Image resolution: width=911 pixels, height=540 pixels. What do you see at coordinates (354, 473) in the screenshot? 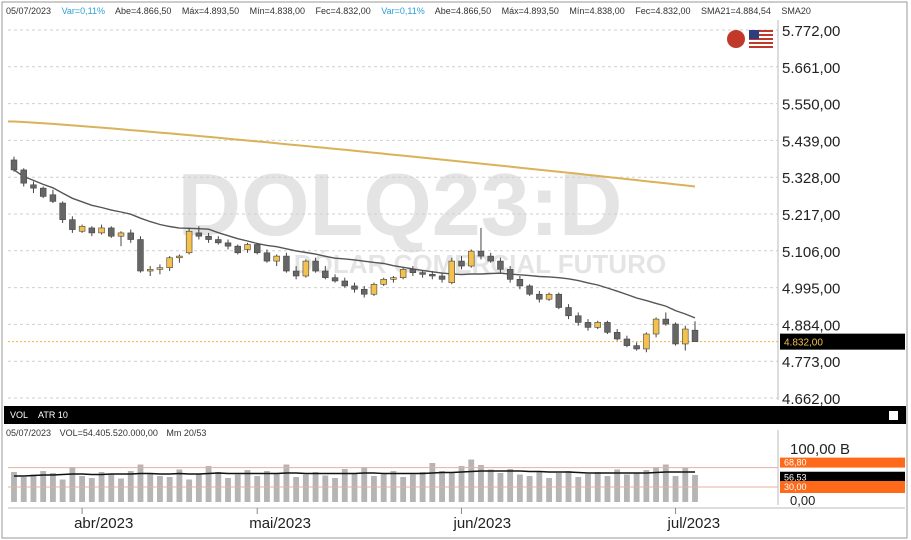
I see `volume-ma-line` at bounding box center [354, 473].